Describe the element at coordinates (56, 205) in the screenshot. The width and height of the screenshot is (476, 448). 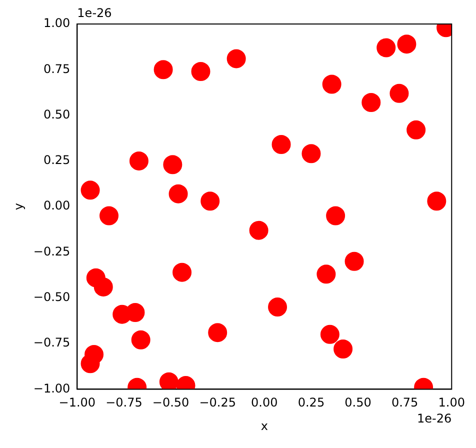
I see `y-tick-label: 0.00` at that location.